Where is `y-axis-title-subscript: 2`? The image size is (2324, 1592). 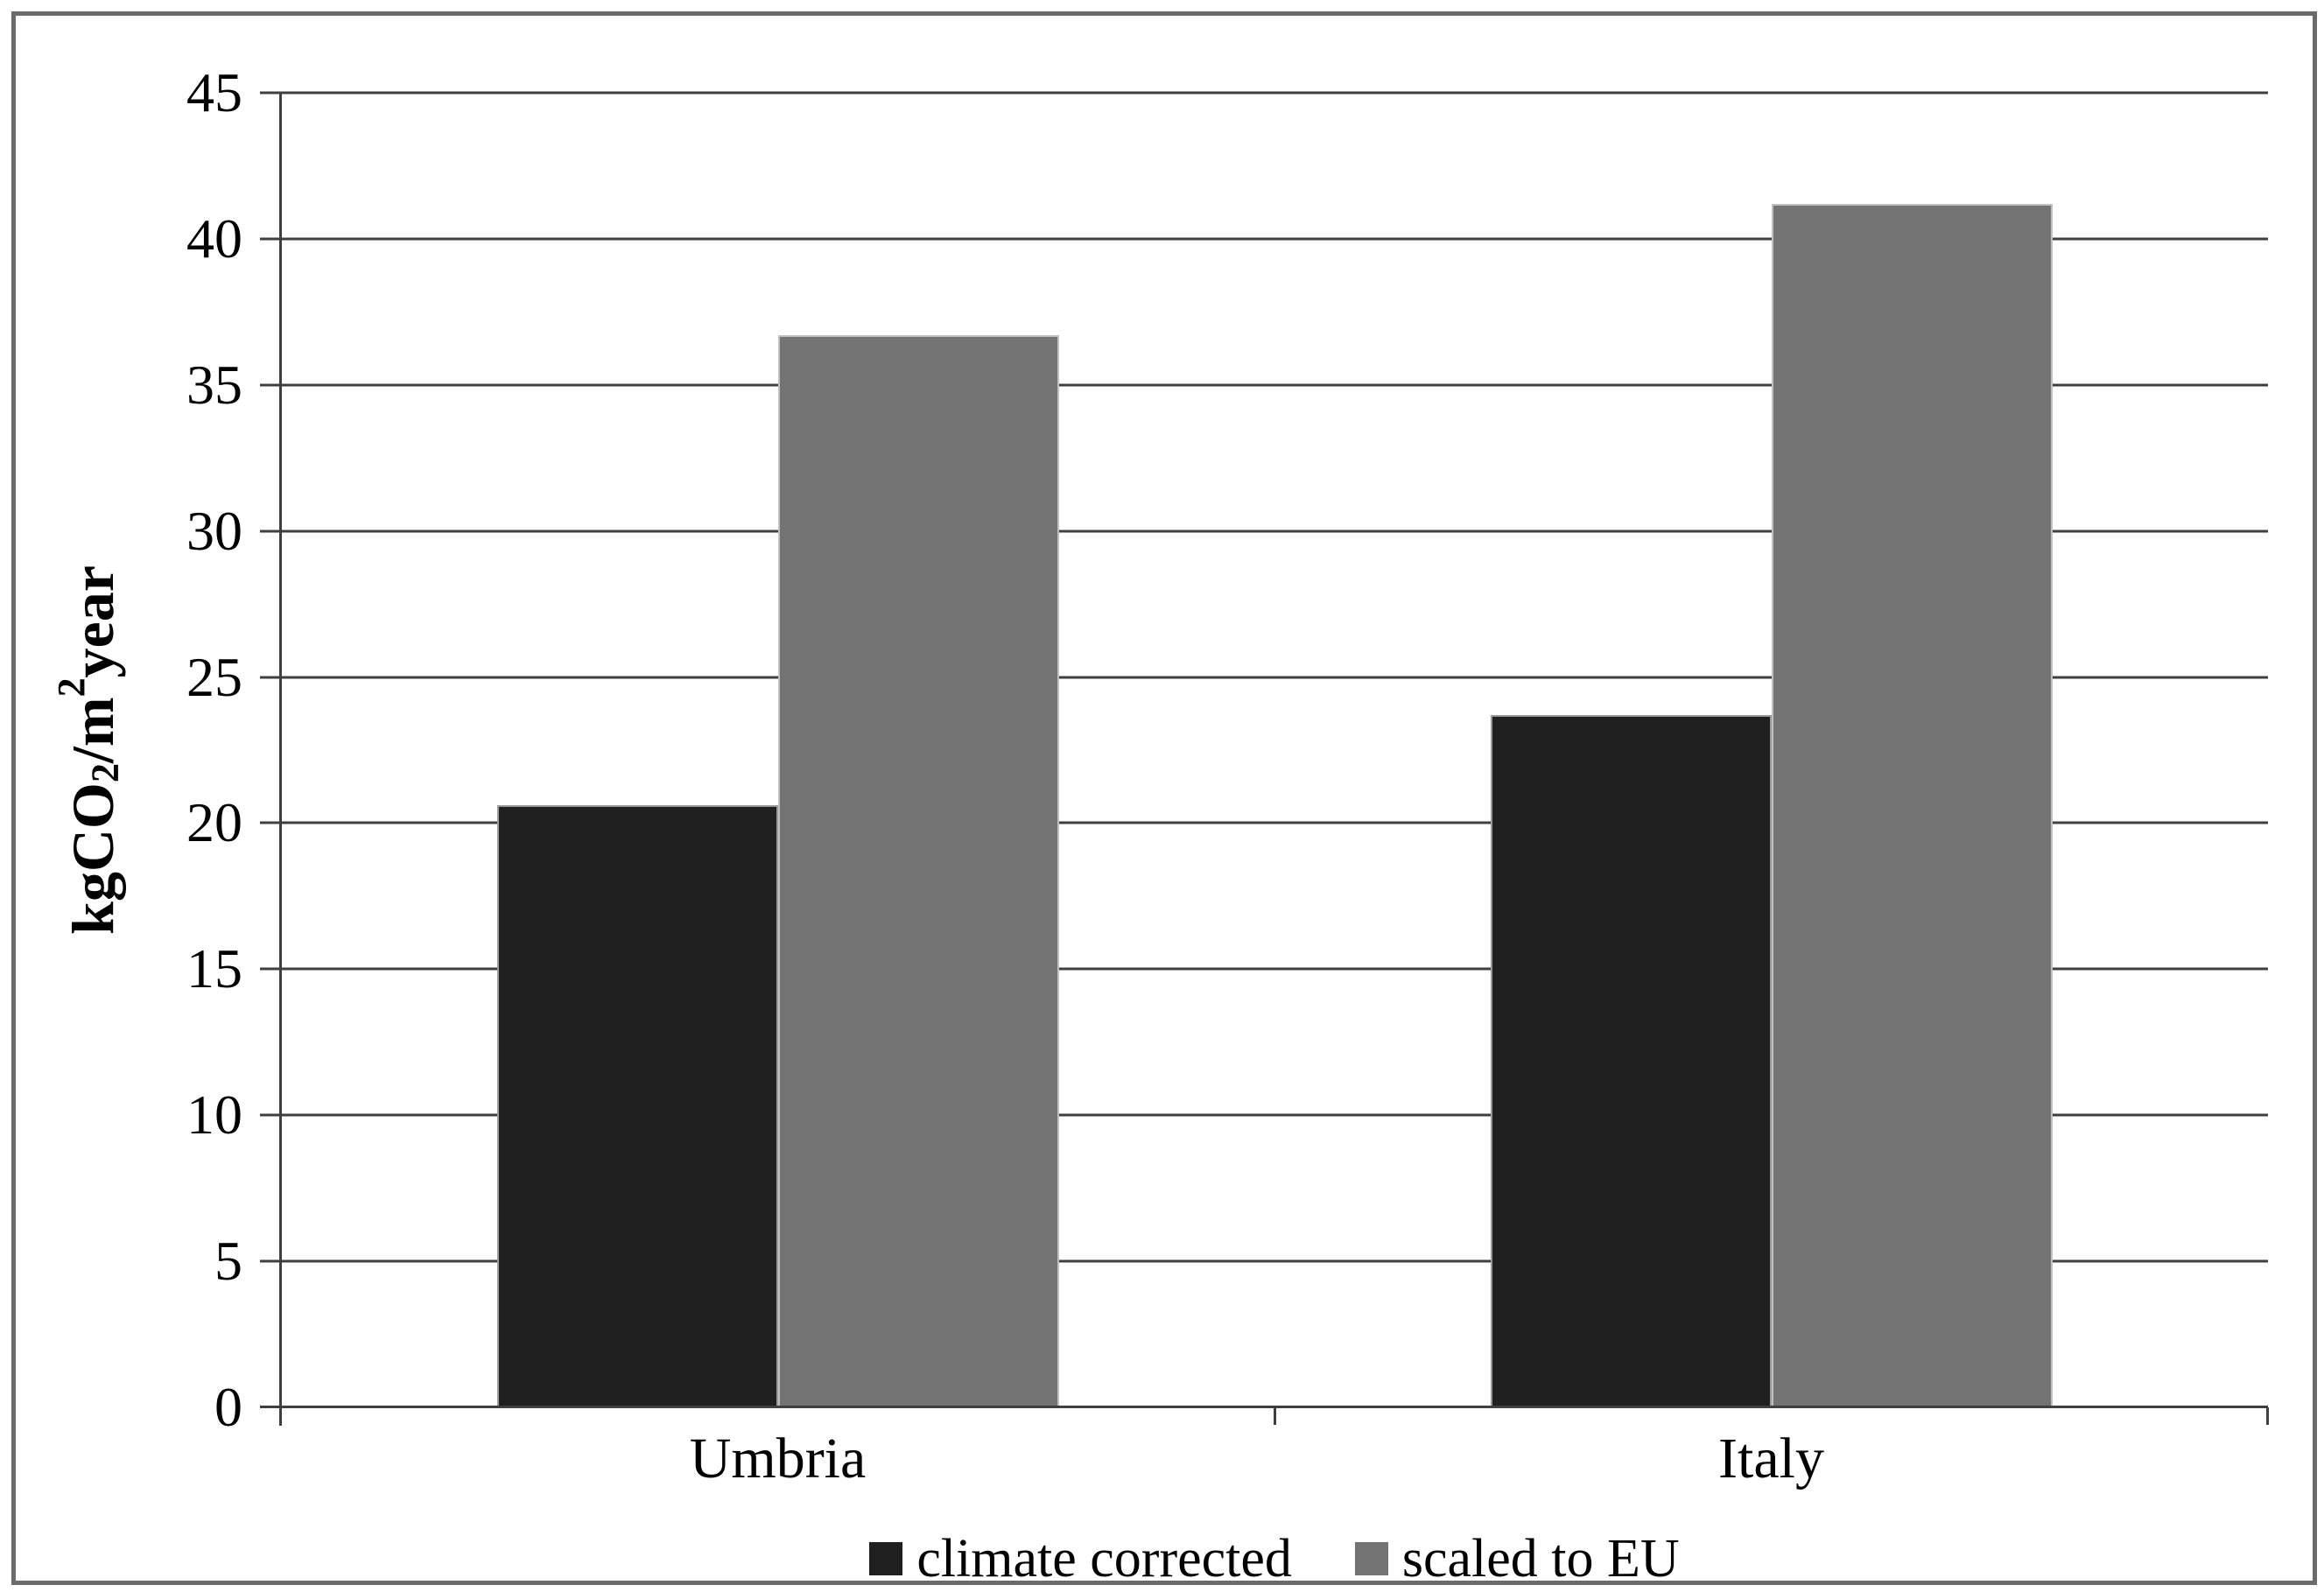 y-axis-title-subscript: 2 is located at coordinates (105, 773).